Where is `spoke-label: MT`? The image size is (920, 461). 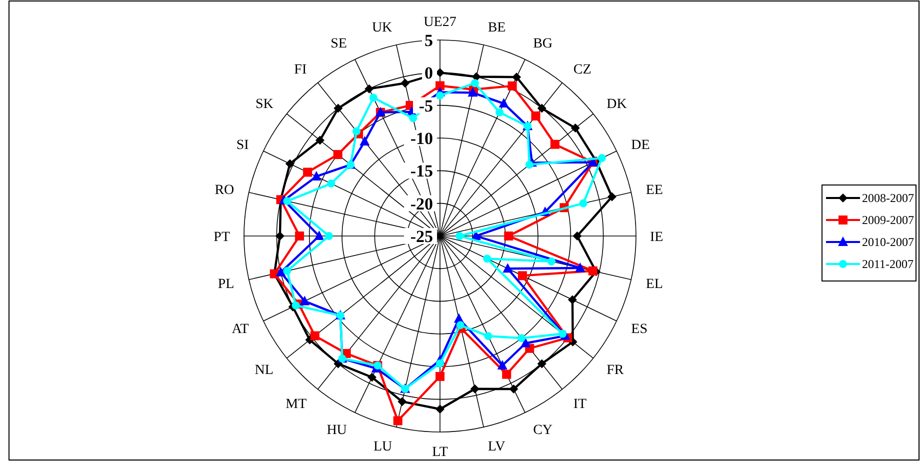
spoke-label: MT is located at coordinates (297, 404).